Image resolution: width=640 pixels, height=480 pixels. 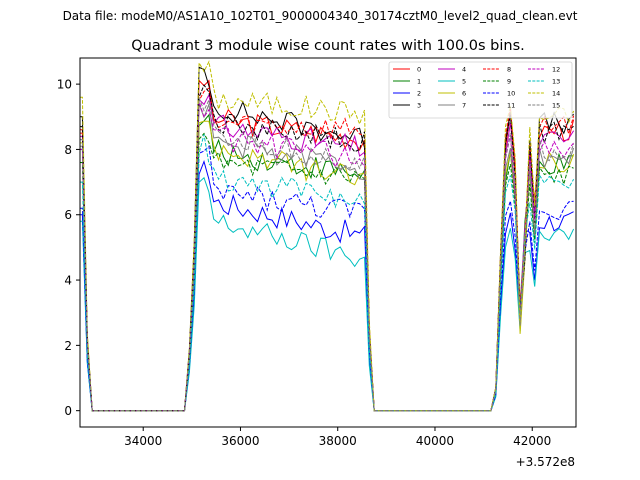 I want to click on x-tick-label: 38000, so click(x=338, y=441).